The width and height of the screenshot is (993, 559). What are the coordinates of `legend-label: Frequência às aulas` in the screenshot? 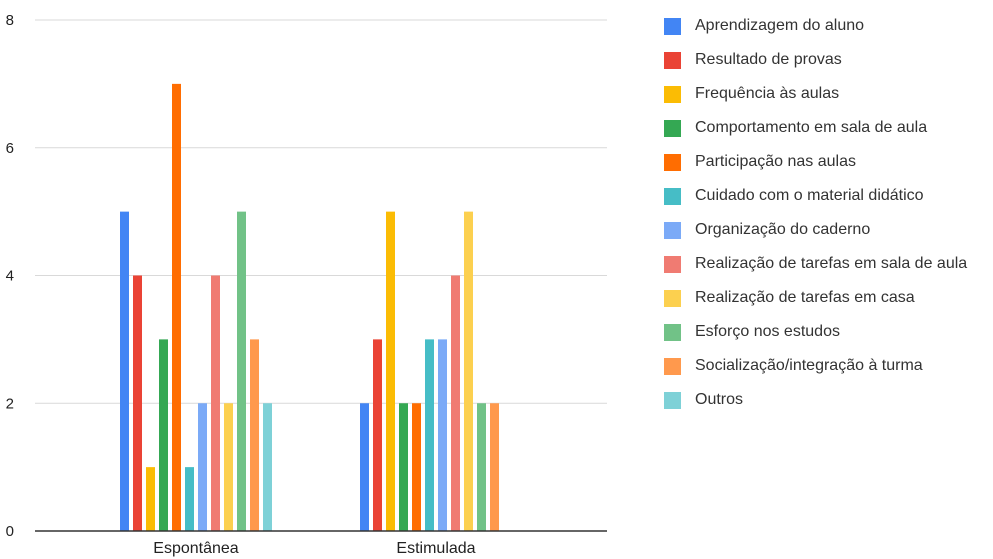 It's located at (767, 93).